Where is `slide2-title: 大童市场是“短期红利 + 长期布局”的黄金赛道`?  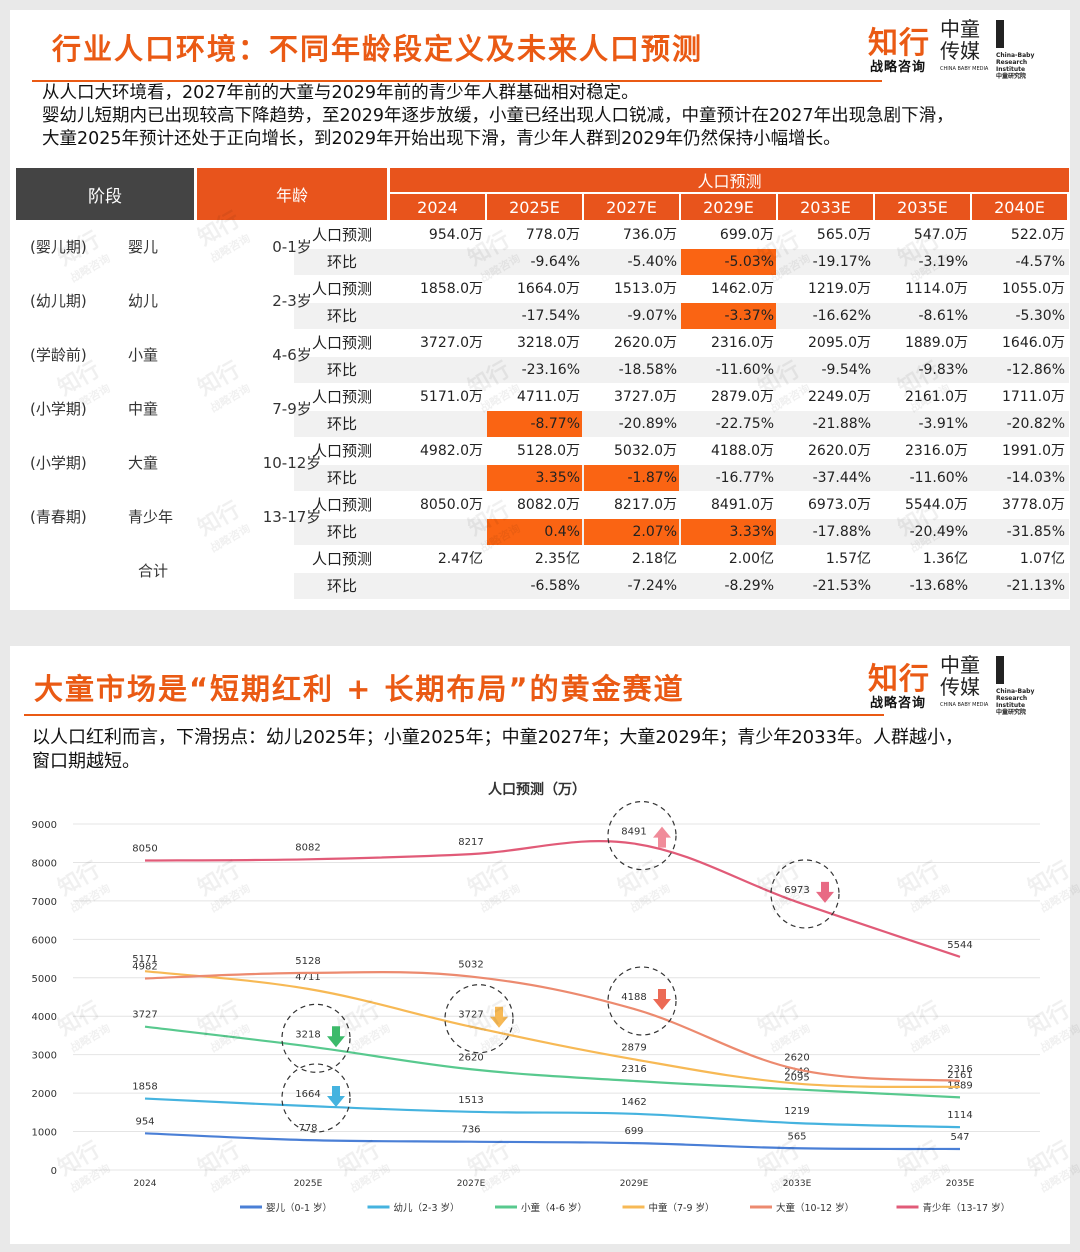
slide2-title: 大童市场是“短期红利 + 长期布局”的黄金赛道 is located at coordinates (359, 689).